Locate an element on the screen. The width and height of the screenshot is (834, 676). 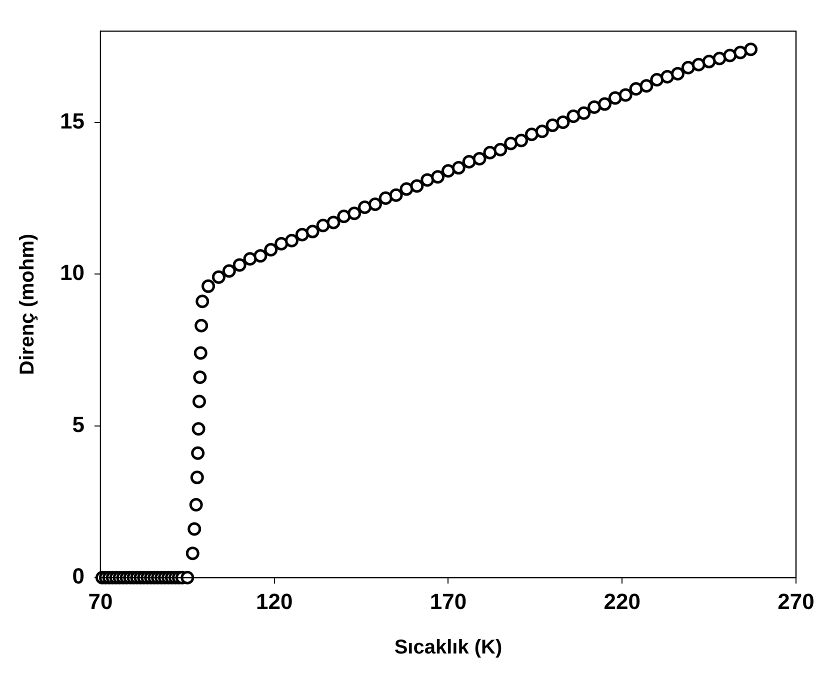
x-axis-title: Sıcaklık (K) is located at coordinates (448, 647).